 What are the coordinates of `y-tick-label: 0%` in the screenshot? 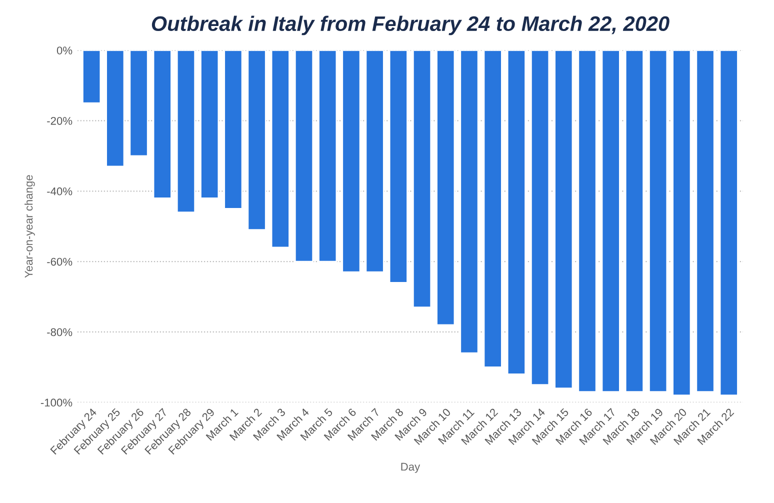 It's located at (64, 50).